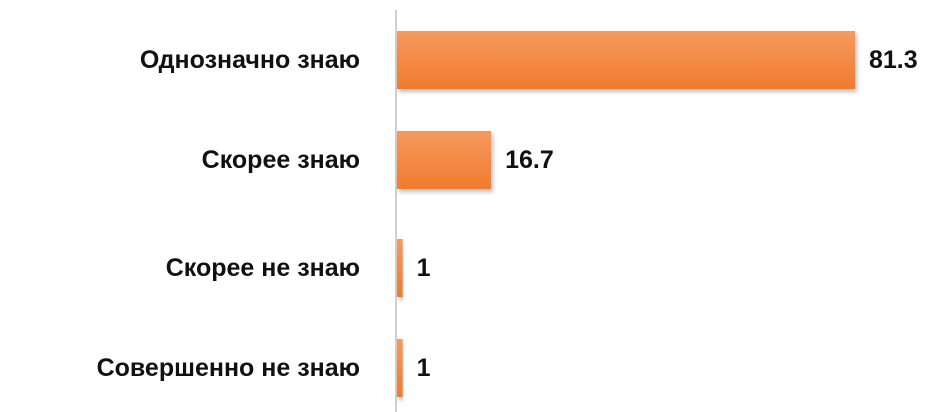 Image resolution: width=940 pixels, height=412 pixels. What do you see at coordinates (228, 368) in the screenshot?
I see `category-label-4: Совершенно не знаю` at bounding box center [228, 368].